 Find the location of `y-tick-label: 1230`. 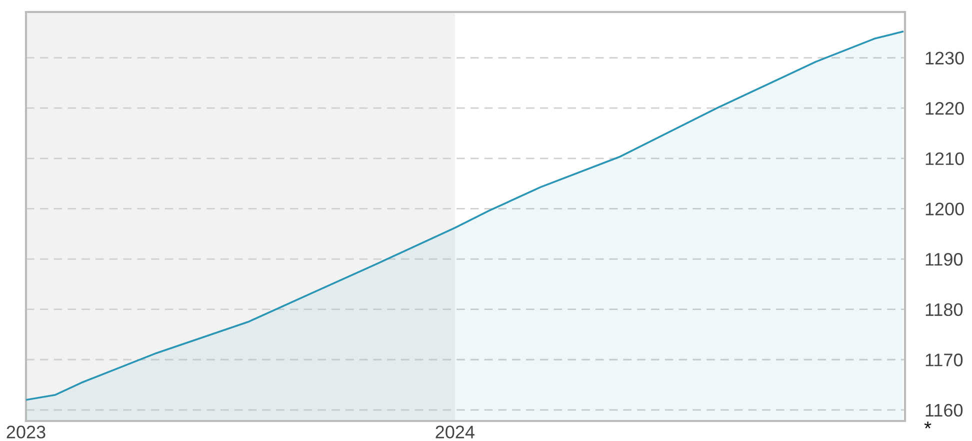

y-tick-label: 1230 is located at coordinates (945, 58).